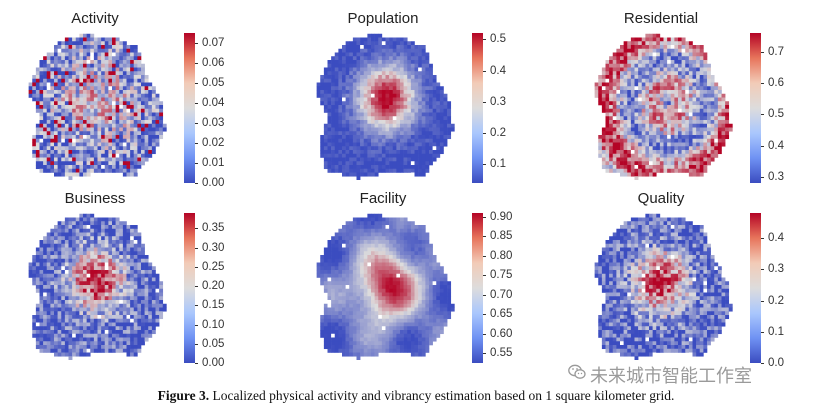 This screenshot has height=410, width=832. What do you see at coordinates (494, 133) in the screenshot?
I see `colorbar-tick-label: 0.2` at bounding box center [494, 133].